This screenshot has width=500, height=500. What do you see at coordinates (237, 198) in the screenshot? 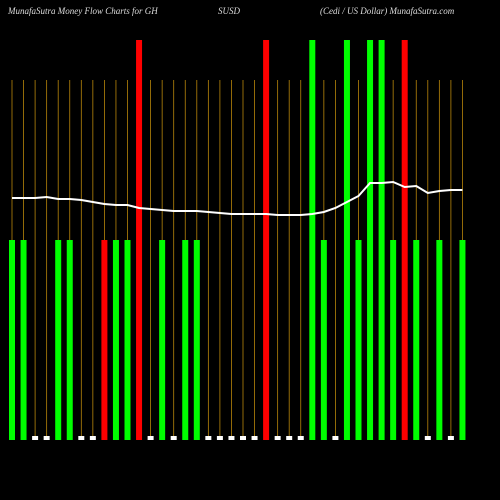
I see `line` at bounding box center [237, 198].